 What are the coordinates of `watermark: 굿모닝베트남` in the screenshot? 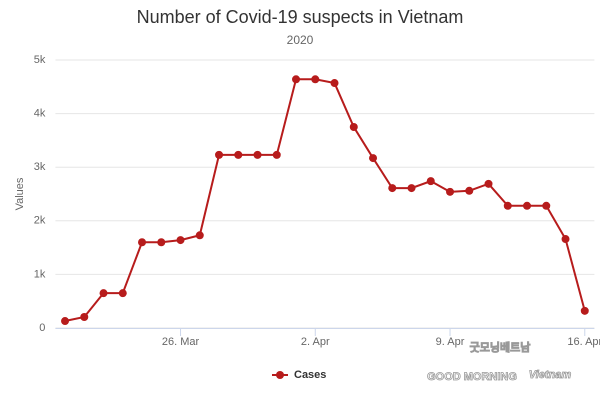 It's located at (500, 347).